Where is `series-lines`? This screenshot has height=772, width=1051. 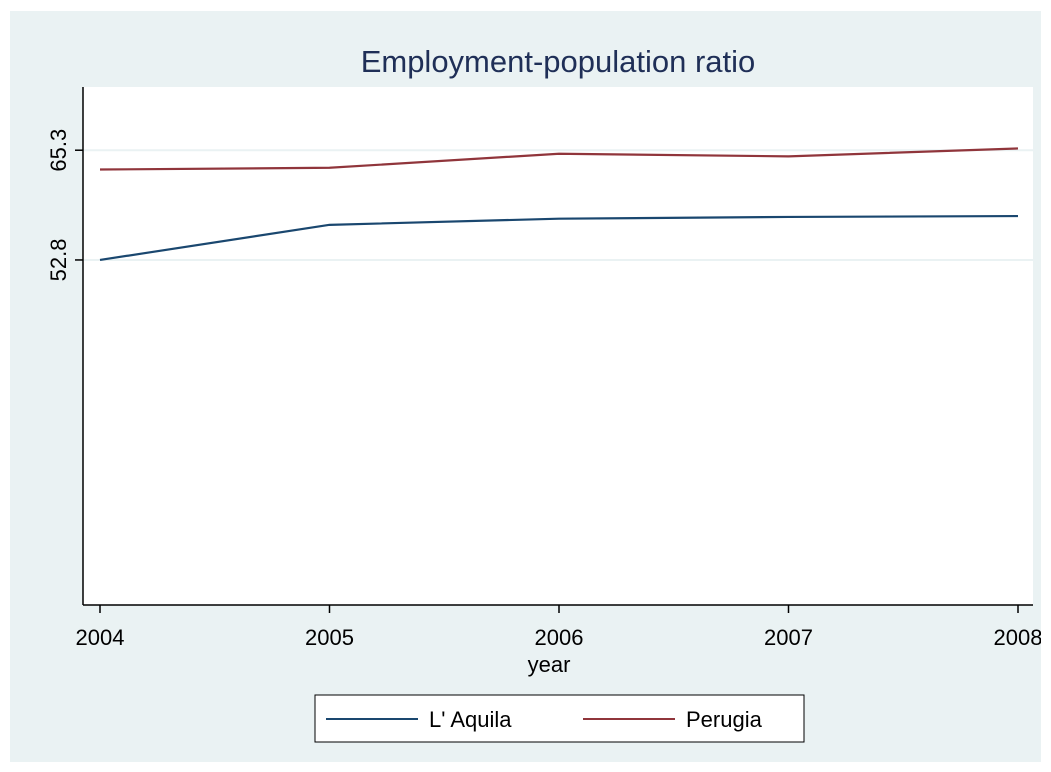
series-lines is located at coordinates (559, 204).